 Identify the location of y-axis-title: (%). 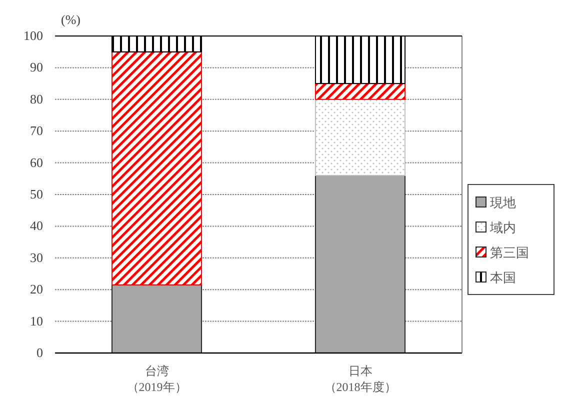
(70, 19).